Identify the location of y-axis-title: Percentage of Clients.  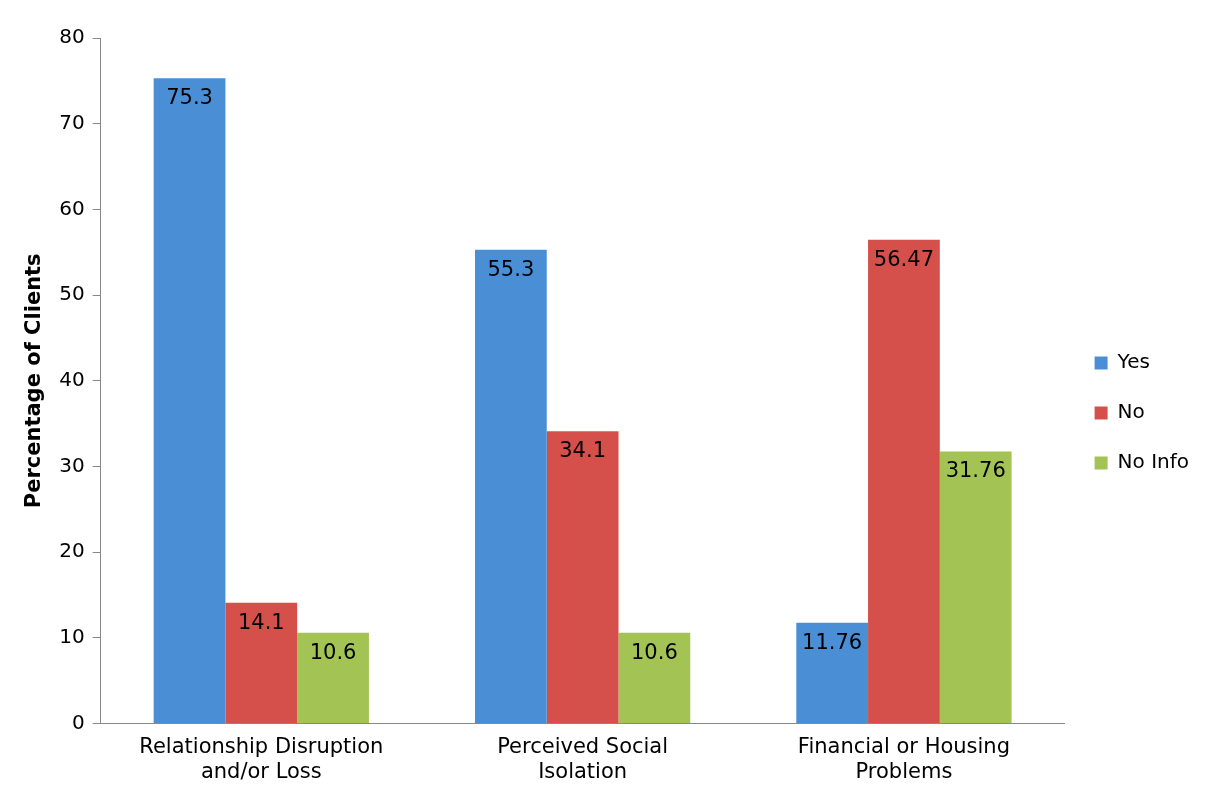
(33, 381).